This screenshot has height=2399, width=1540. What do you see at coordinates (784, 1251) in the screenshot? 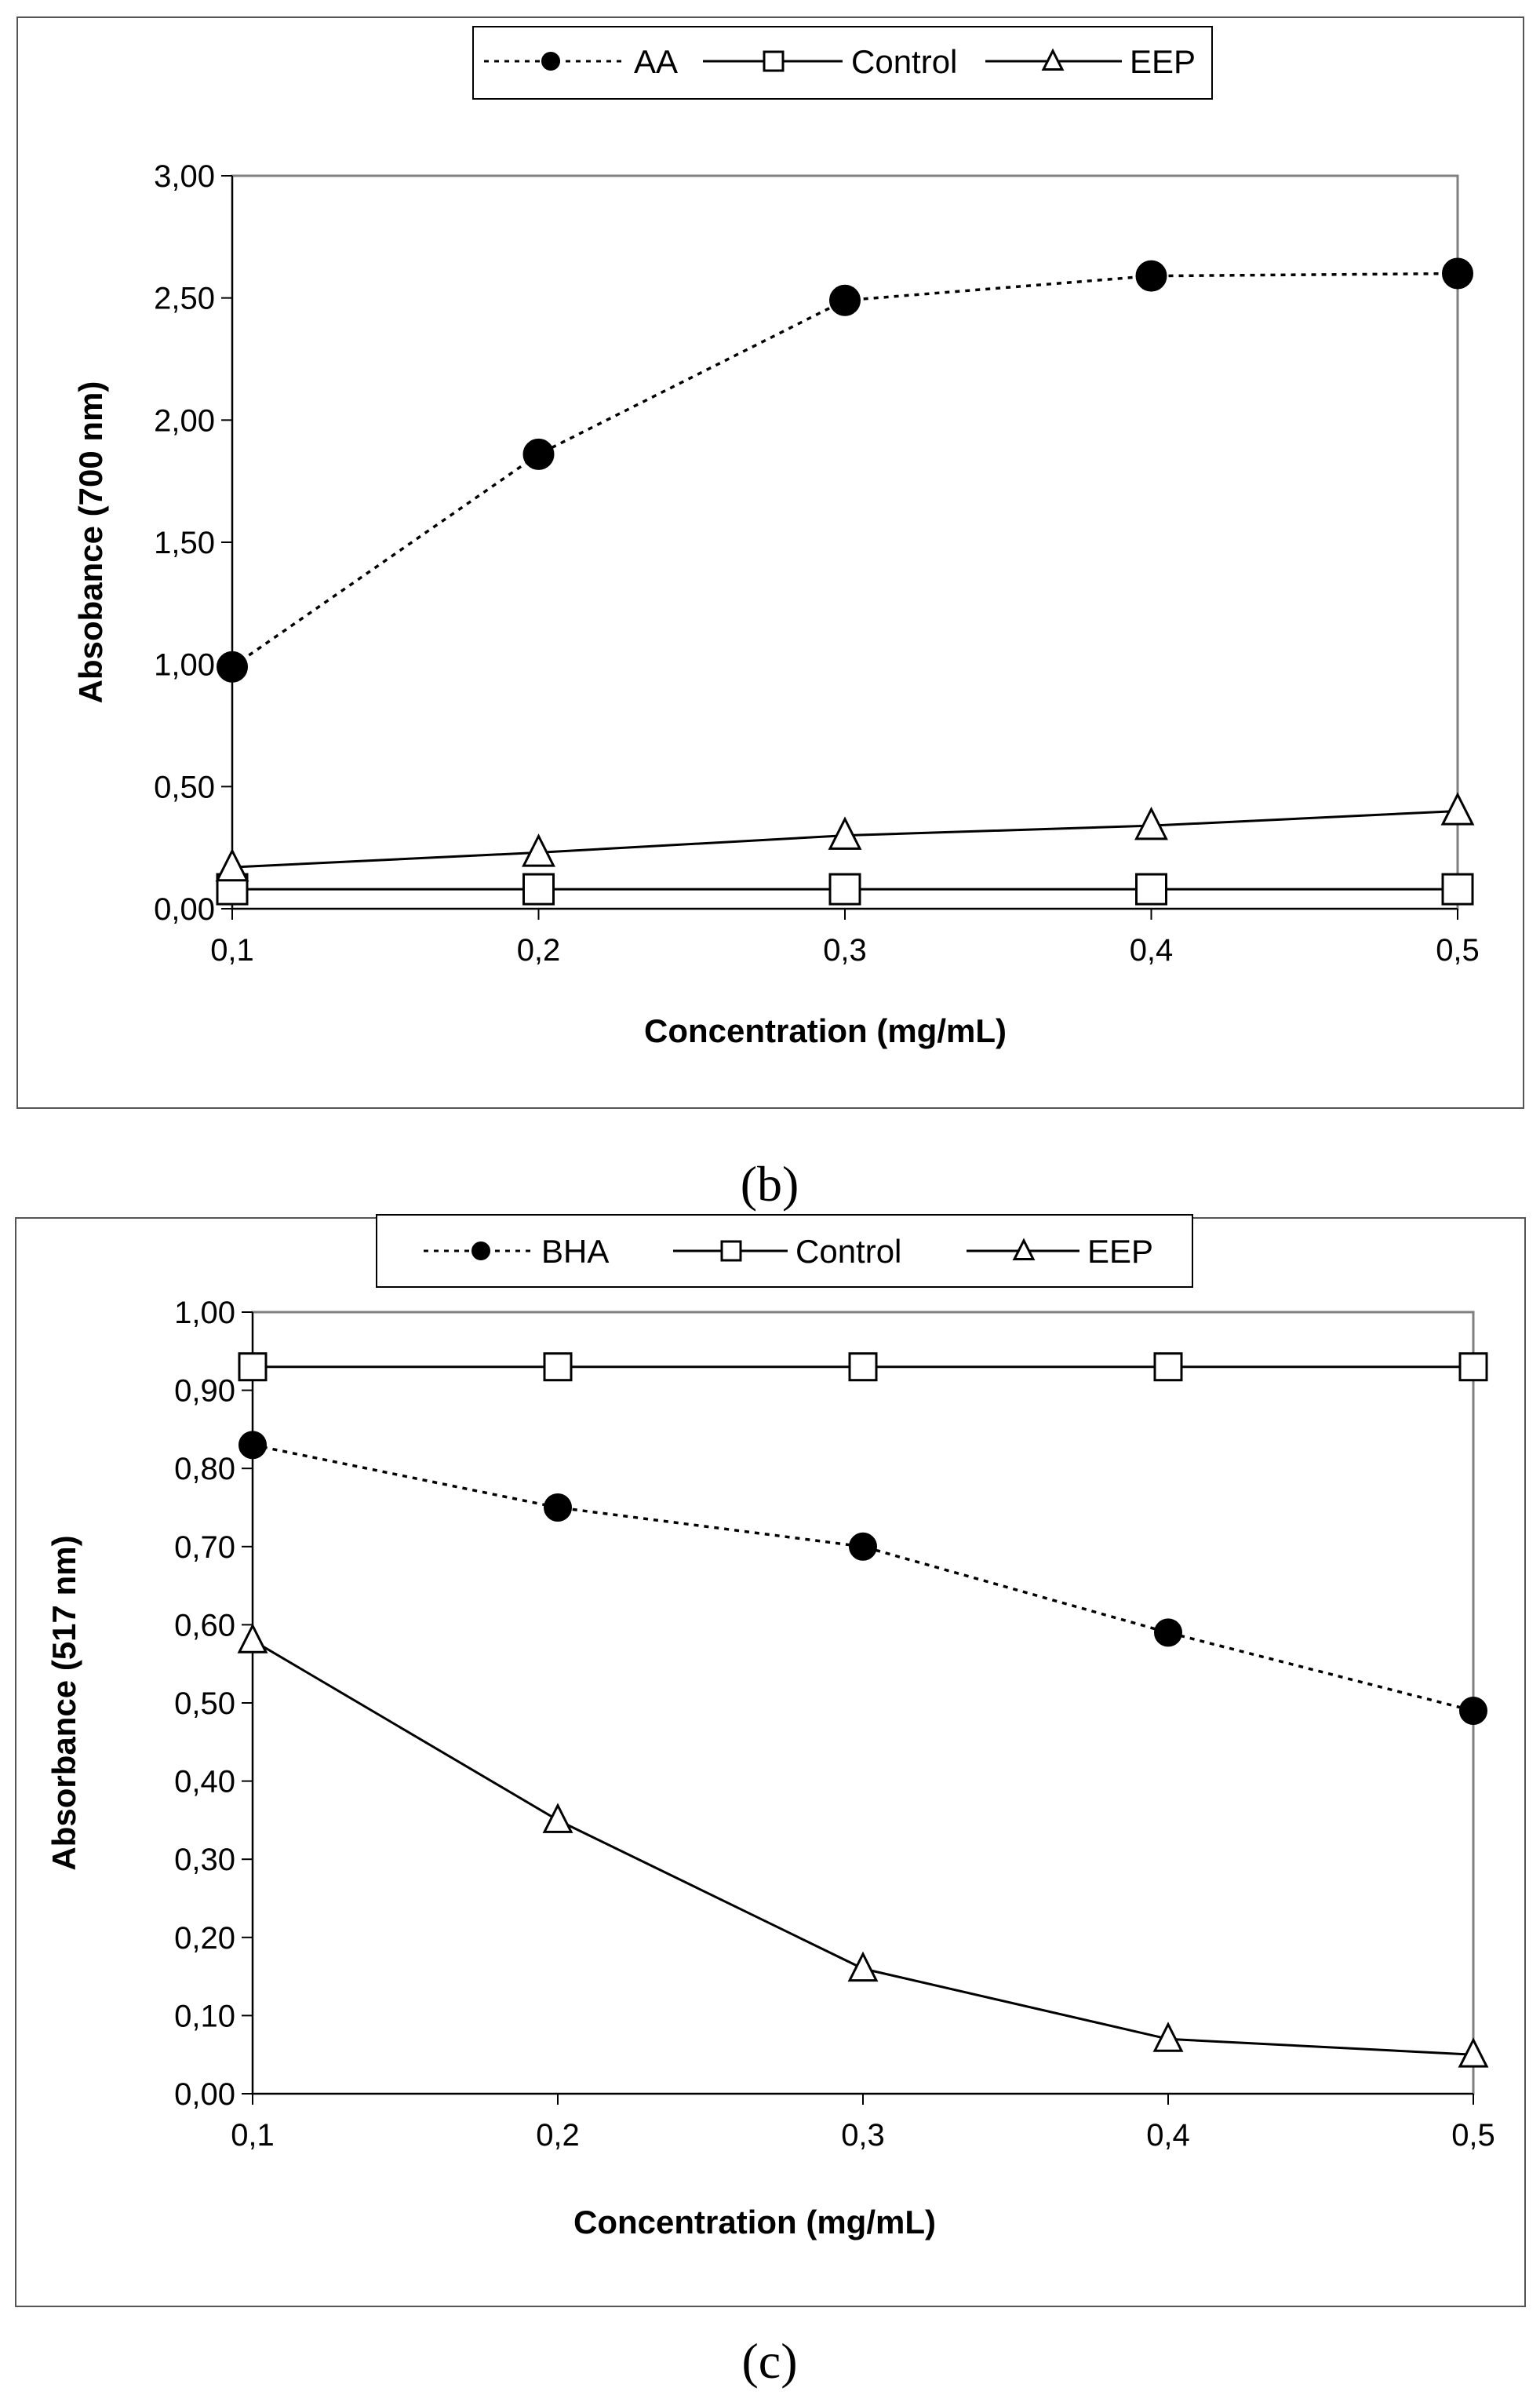
I see `chart-c-legend: BHA Control EEP` at bounding box center [784, 1251].